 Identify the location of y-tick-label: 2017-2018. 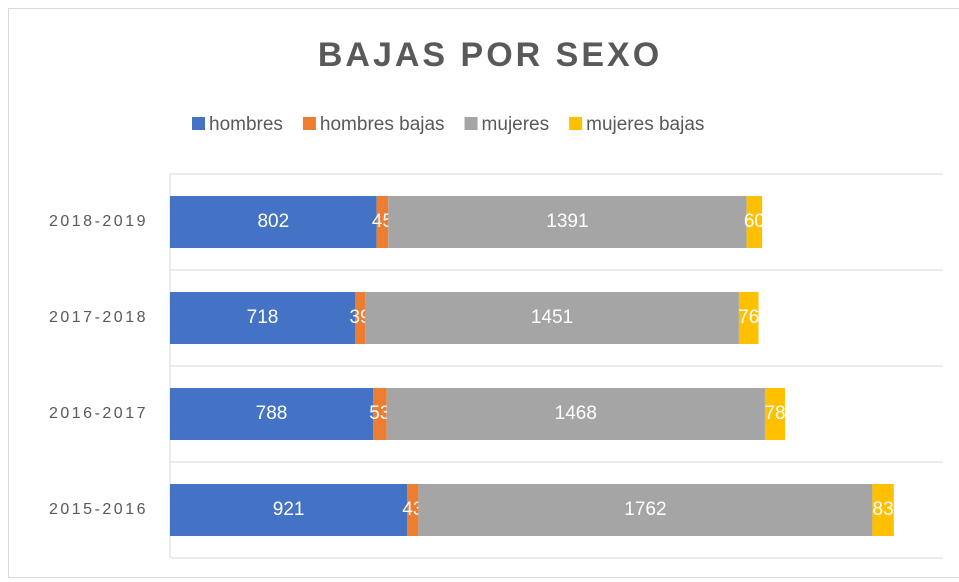
(98, 317).